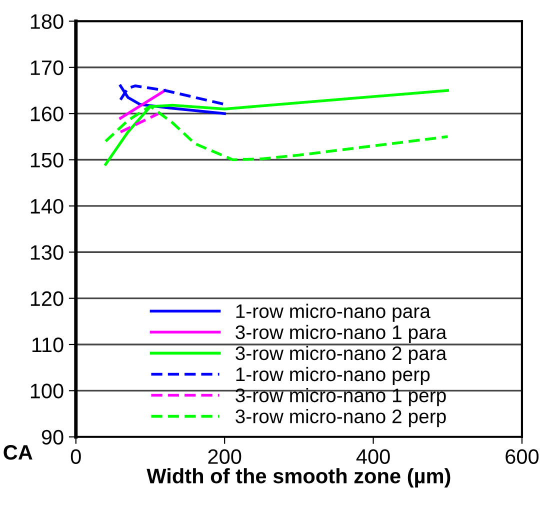  Describe the element at coordinates (47, 160) in the screenshot. I see `y-tick-label: 150` at that location.